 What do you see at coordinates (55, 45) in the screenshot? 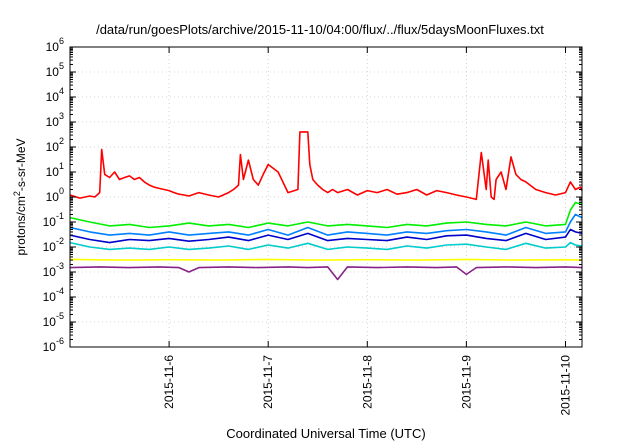
I see `y-tick-label: 10⁶` at bounding box center [55, 45].